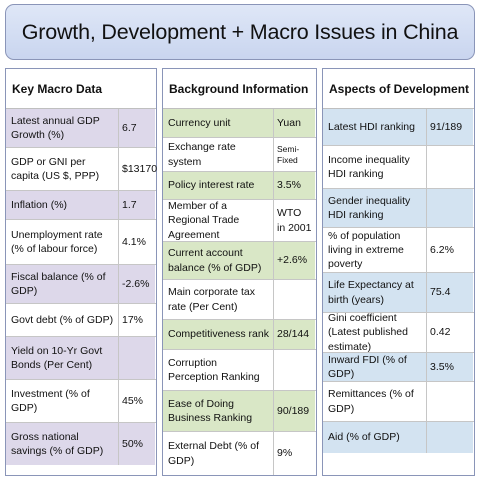 The image size is (480, 480). I want to click on table-row: Yield on 10-Yr Govt Bonds (Per Cent), so click(81, 358).